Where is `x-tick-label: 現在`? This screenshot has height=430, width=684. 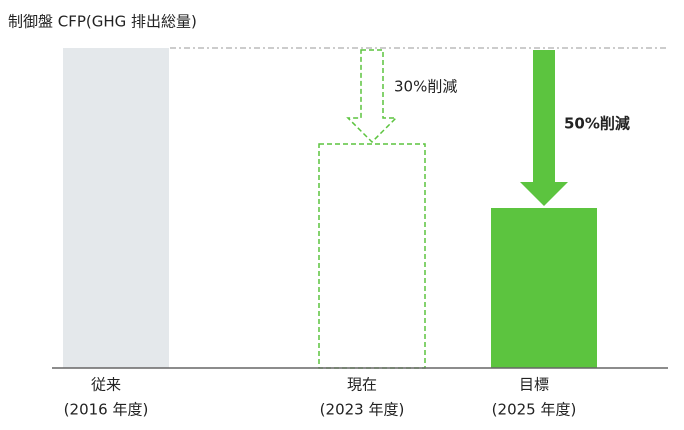 x-tick-label: 現在 is located at coordinates (362, 385).